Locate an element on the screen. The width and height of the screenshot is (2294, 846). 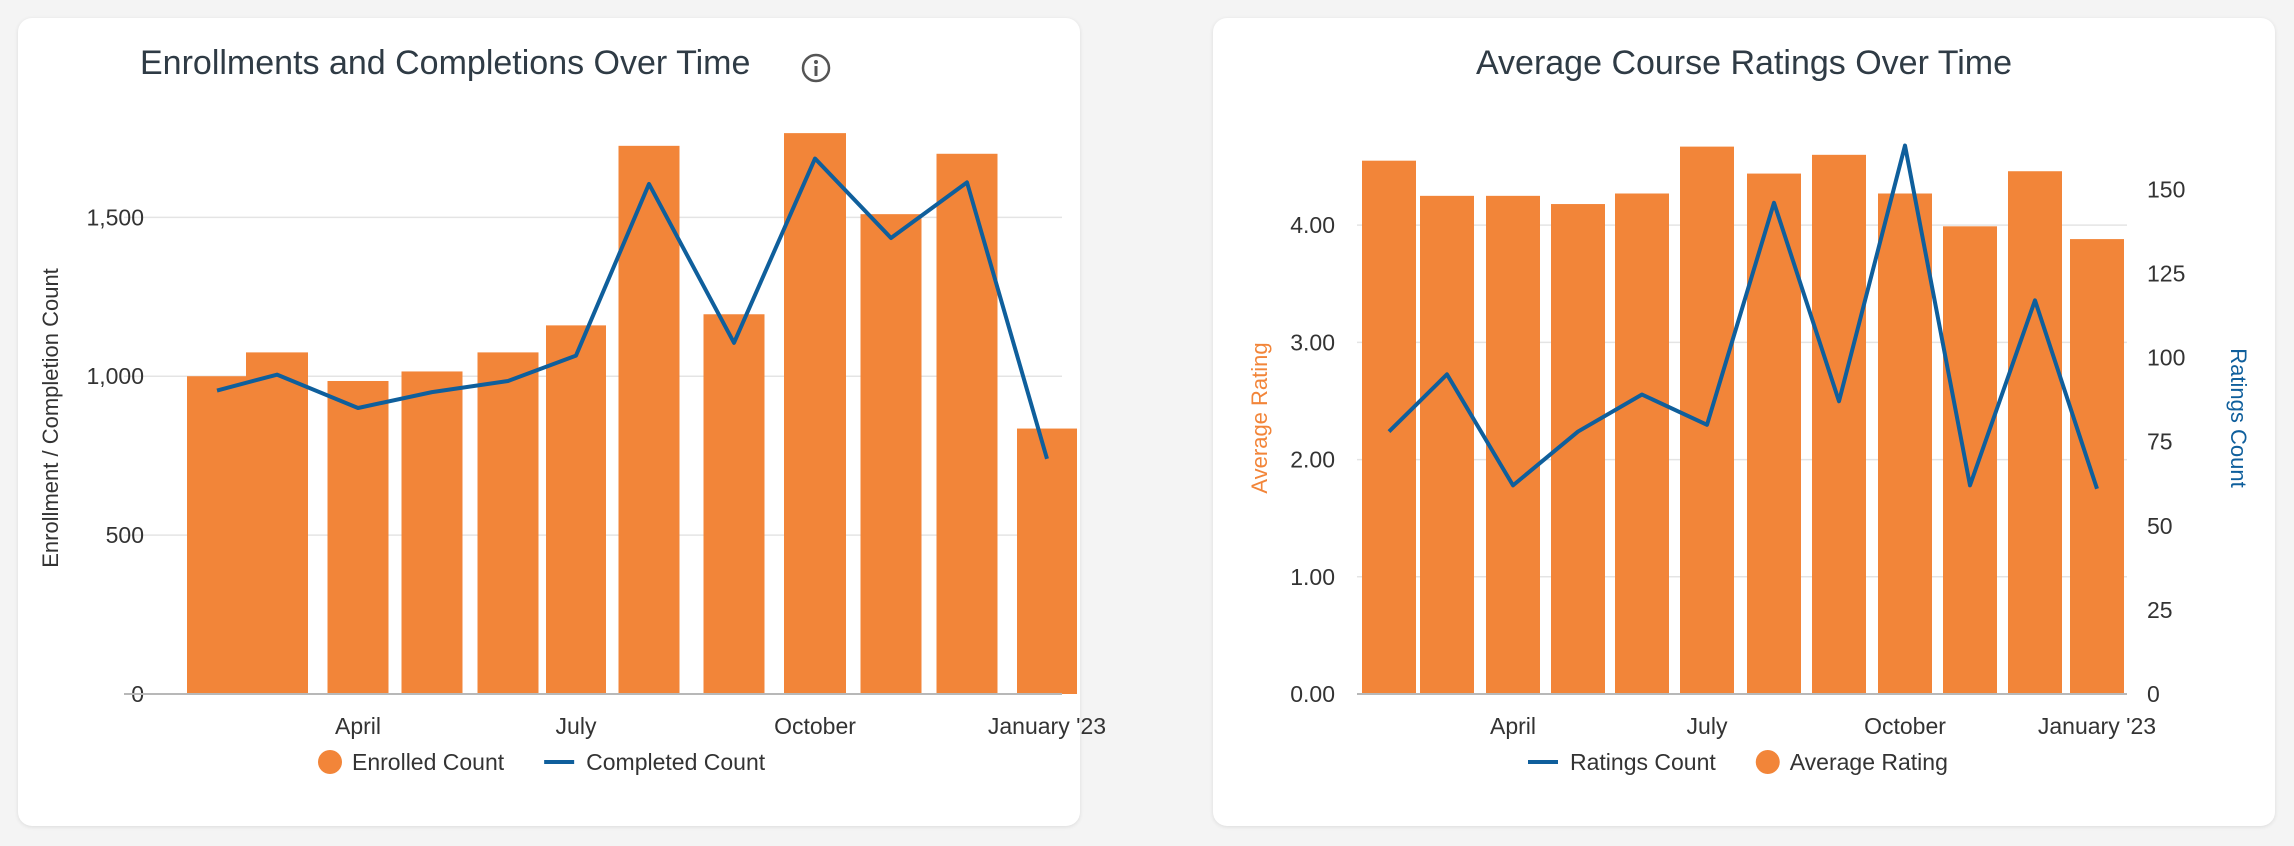
chart-title: Average Course Ratings Over Time is located at coordinates (1744, 63).